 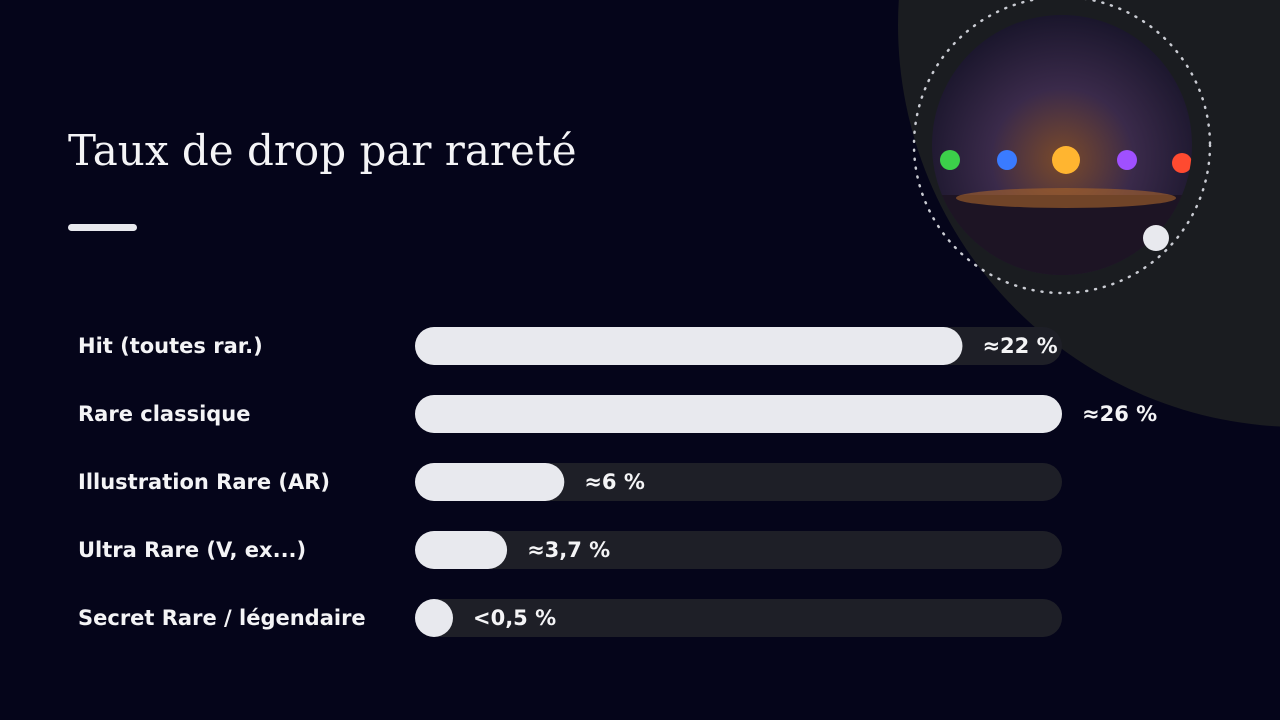 I want to click on category-label: Hit (toutes rar.), so click(x=170, y=346).